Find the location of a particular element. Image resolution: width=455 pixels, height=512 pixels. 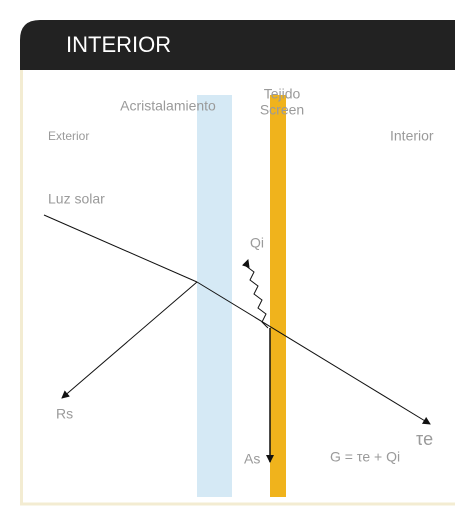

interior-label: Interior is located at coordinates (412, 136).